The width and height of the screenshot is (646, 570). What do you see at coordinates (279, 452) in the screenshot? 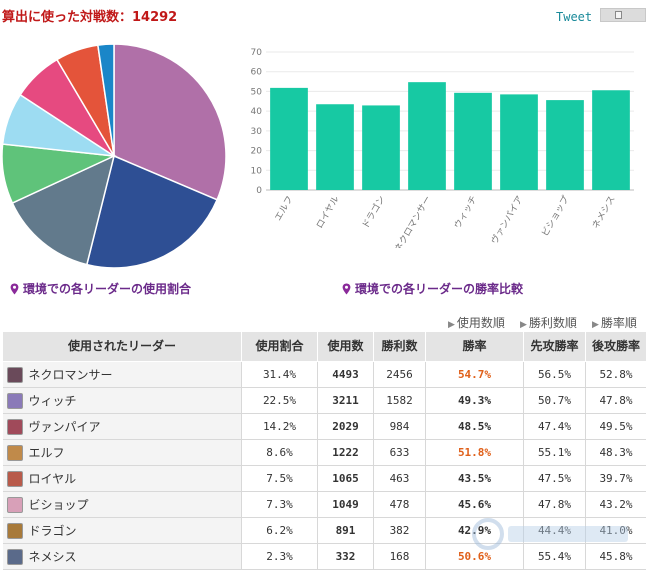
I see `cell-share: 8.6%` at bounding box center [279, 452].